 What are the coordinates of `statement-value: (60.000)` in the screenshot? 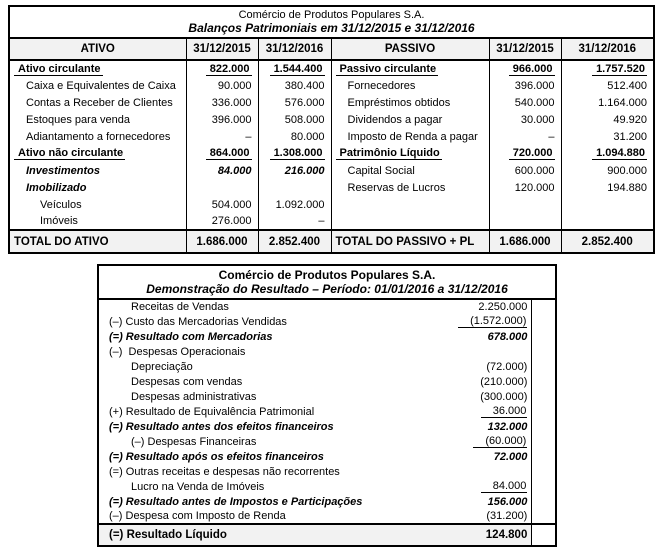 It's located at (480, 441).